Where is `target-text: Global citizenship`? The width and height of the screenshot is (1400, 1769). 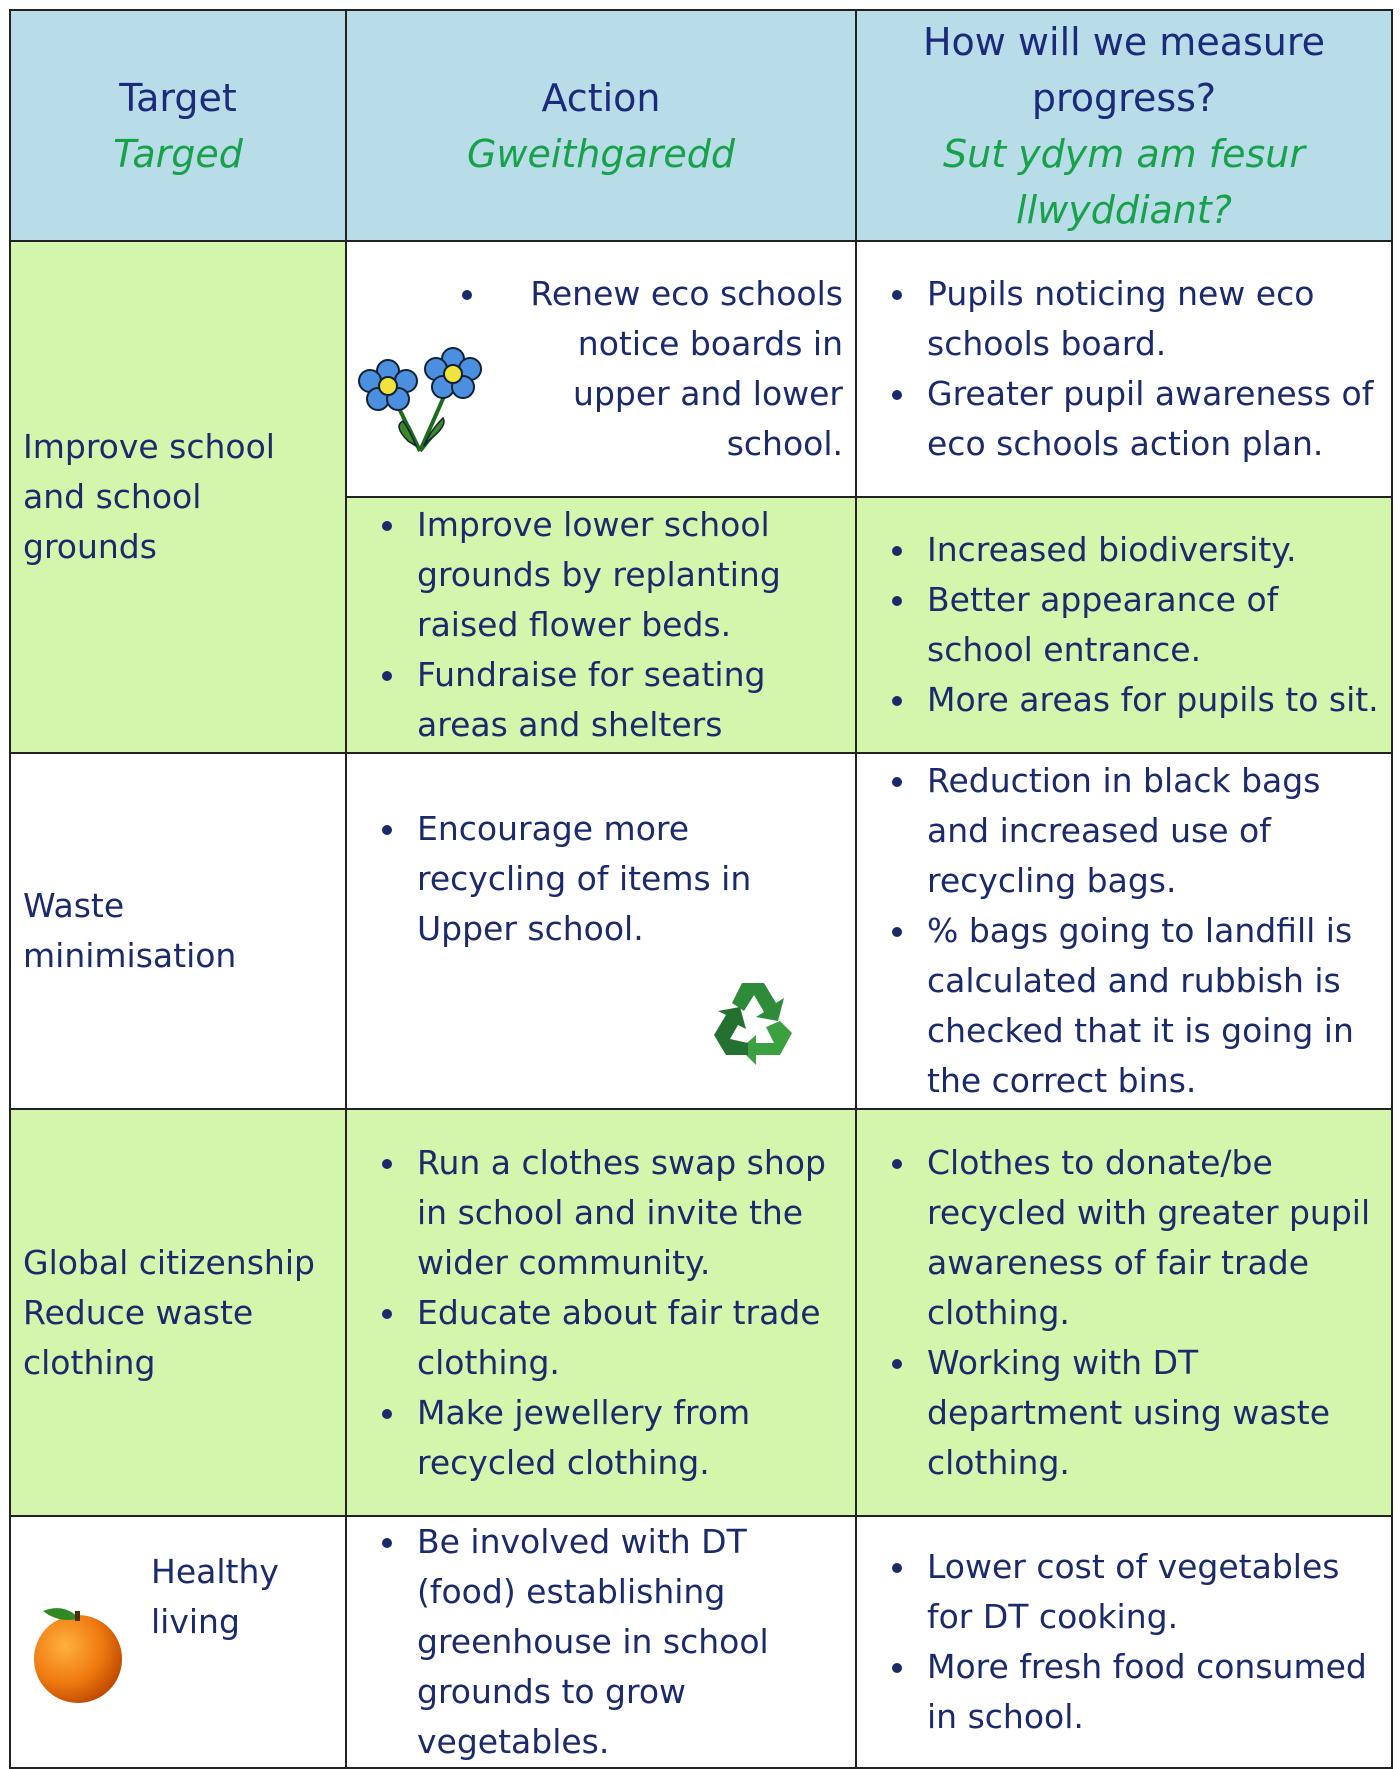
target-text: Global citizenship is located at coordinates (169, 1262).